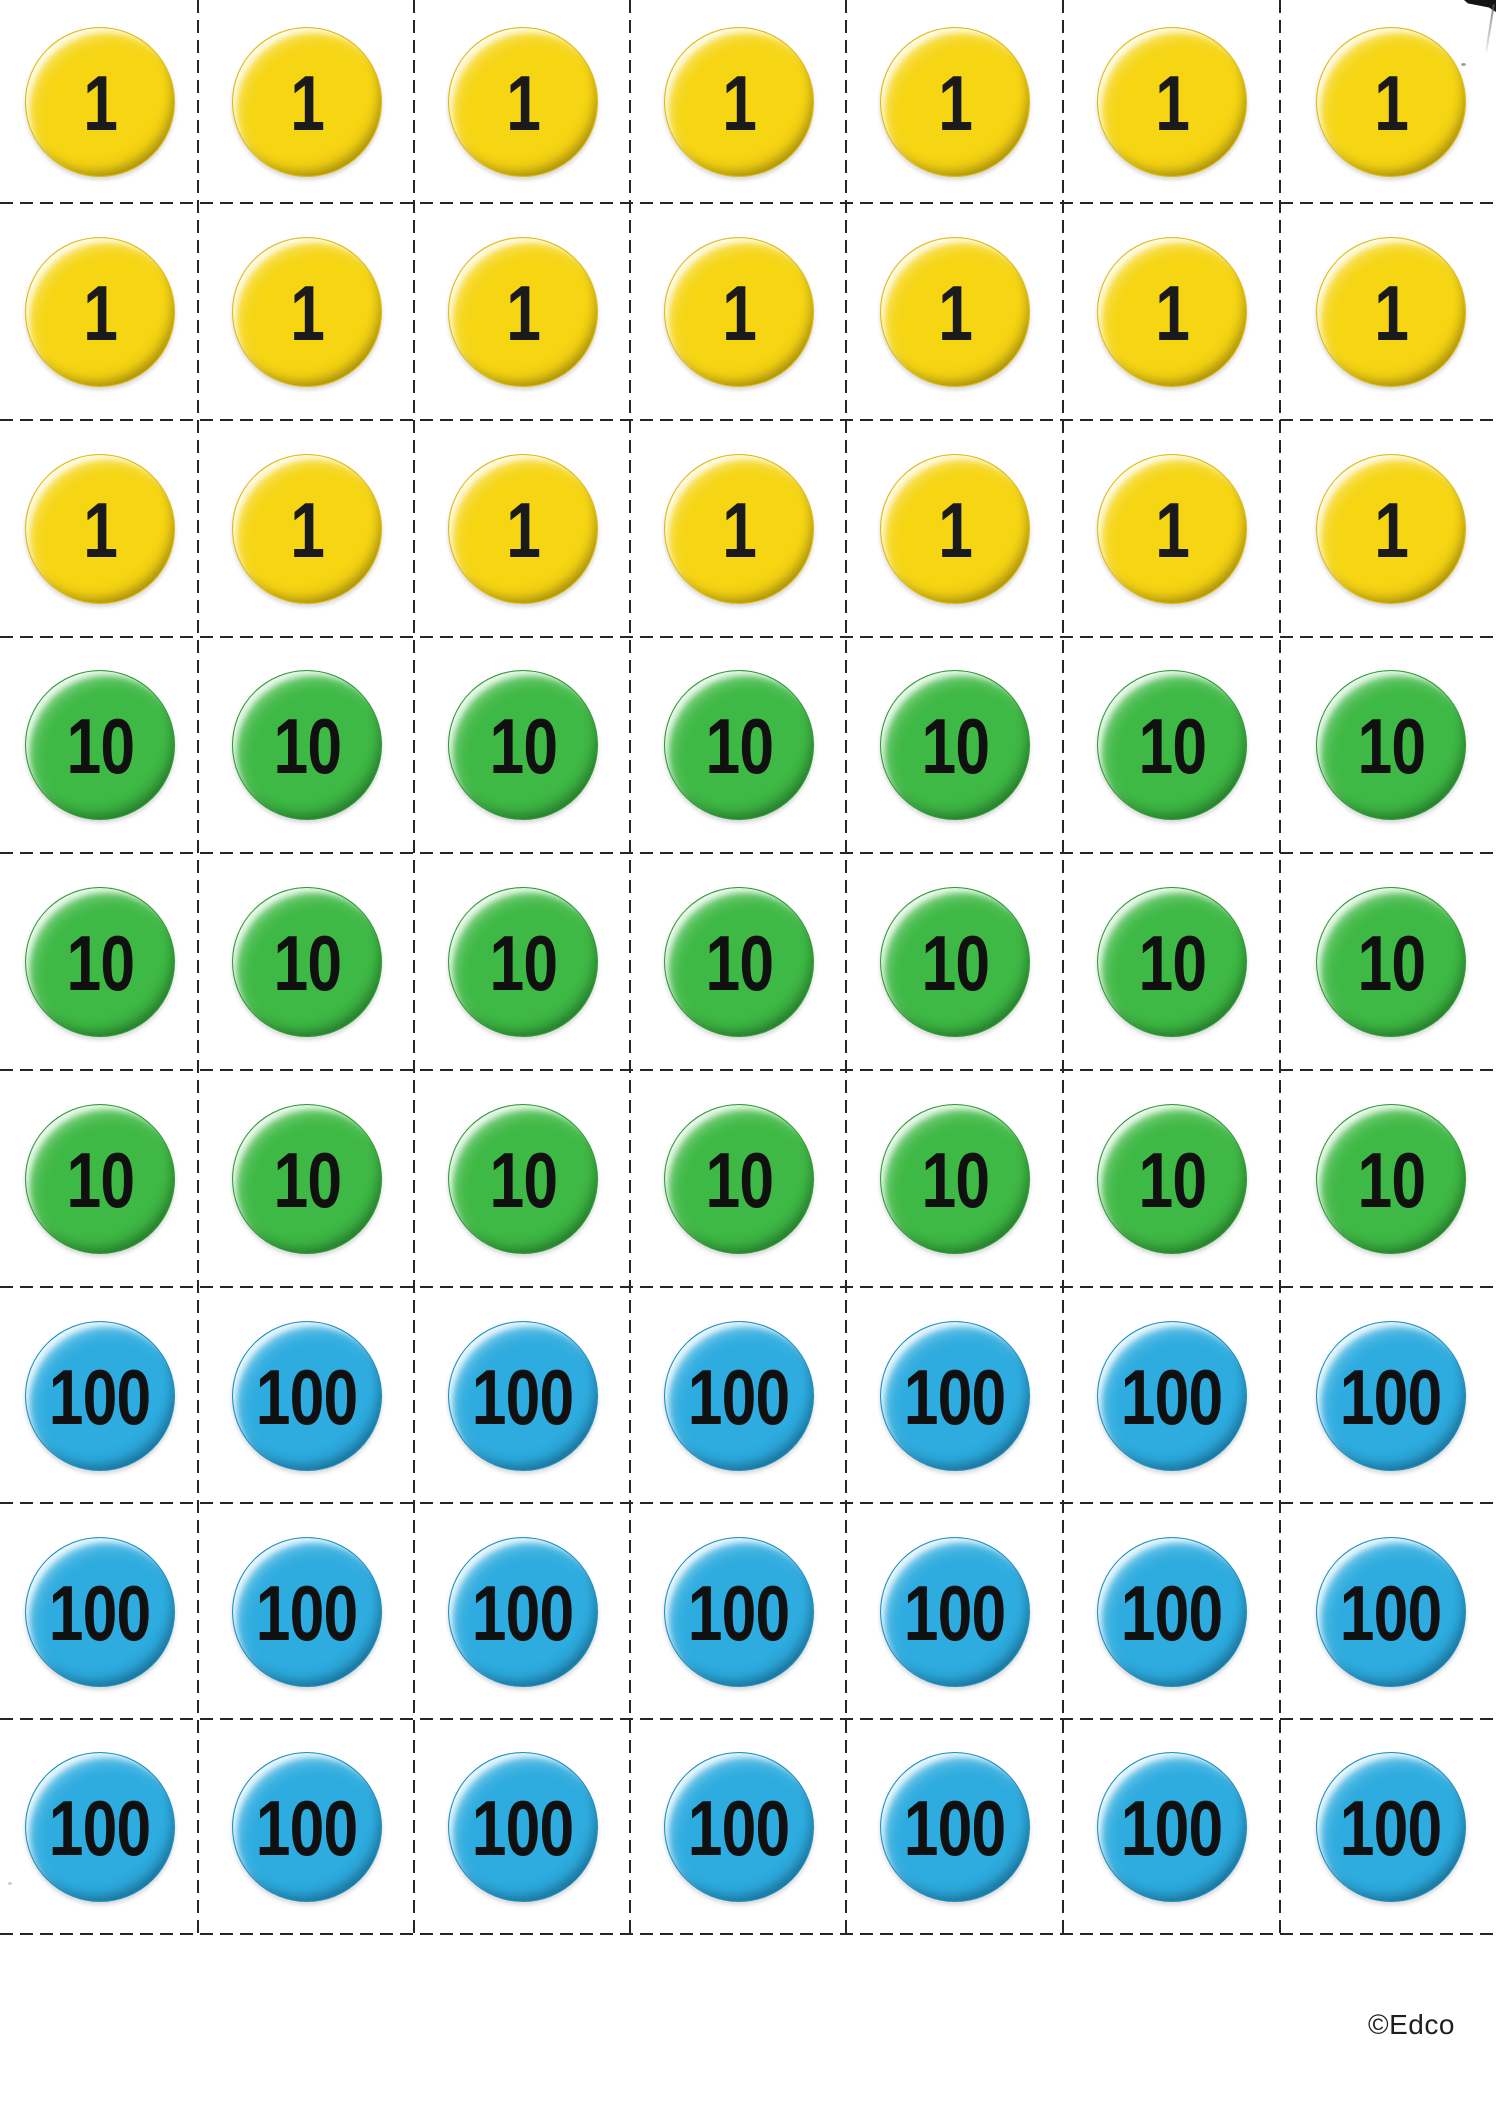  What do you see at coordinates (1411, 2024) in the screenshot?
I see `copyright-text: ©Edco` at bounding box center [1411, 2024].